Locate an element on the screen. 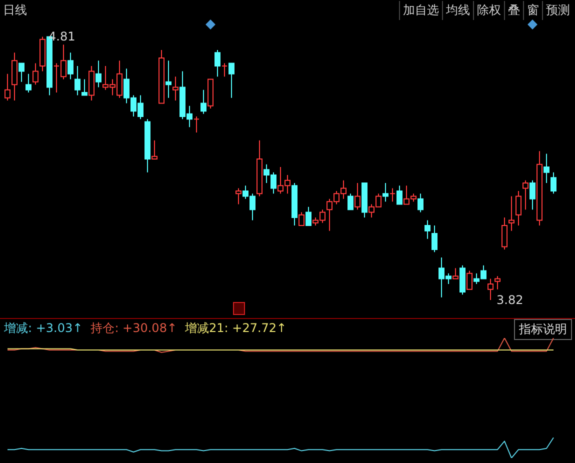  text: 持仓: +30.08↑ is located at coordinates (134, 328).